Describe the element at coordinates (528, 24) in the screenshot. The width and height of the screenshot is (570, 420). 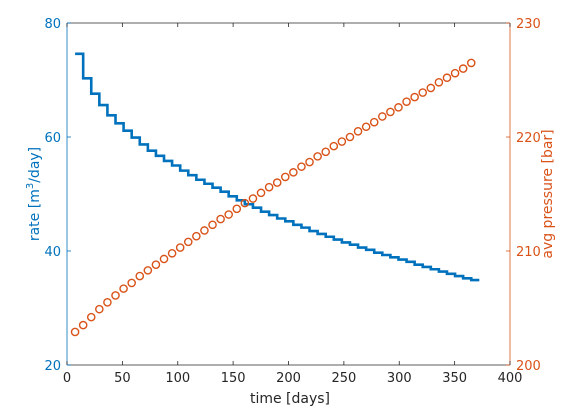
I see `right-y-tick-label: 230` at that location.